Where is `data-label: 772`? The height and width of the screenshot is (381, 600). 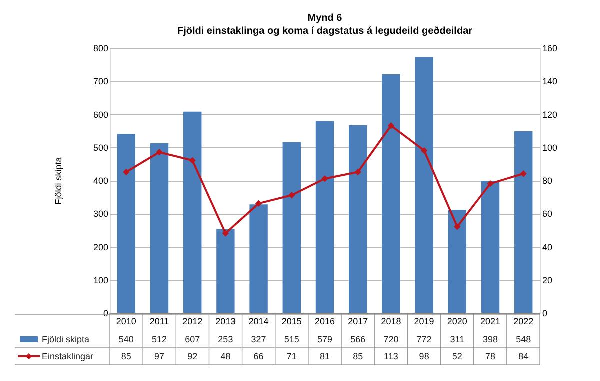
data-label: 772 is located at coordinates (424, 339).